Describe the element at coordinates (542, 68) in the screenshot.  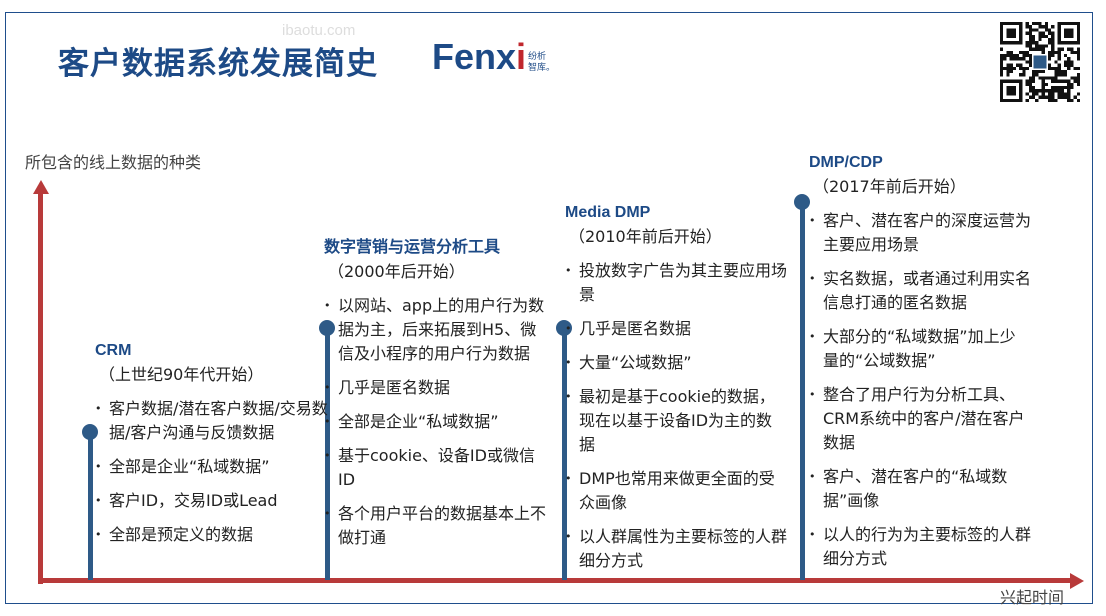
I see `logo-cn-line2: 智库。` at that location.